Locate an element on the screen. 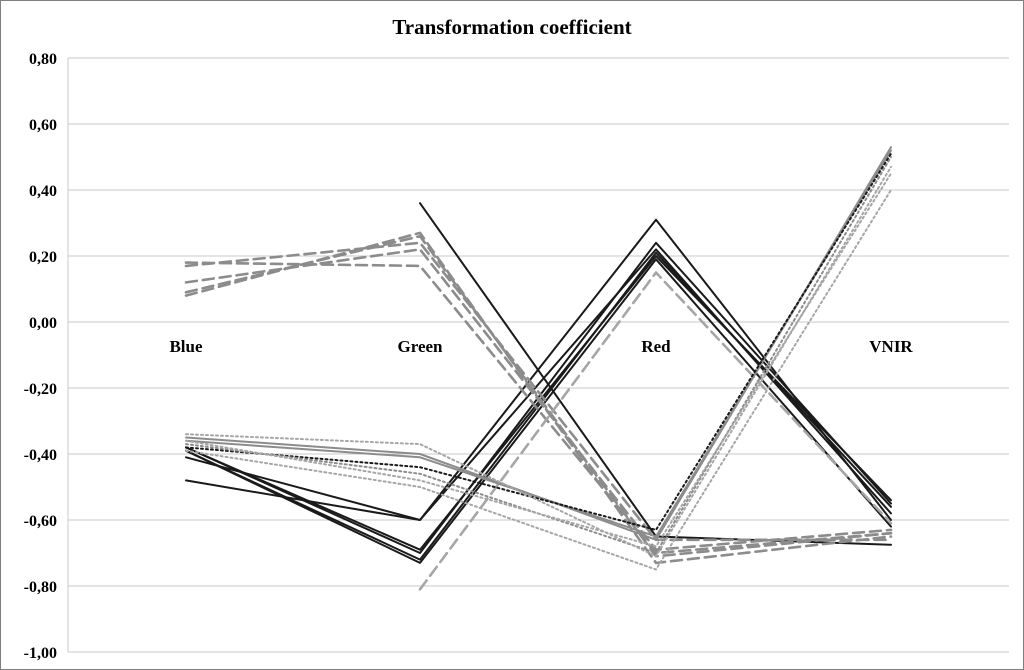  category-labels: Blue Green Red VNIR is located at coordinates (541, 346).